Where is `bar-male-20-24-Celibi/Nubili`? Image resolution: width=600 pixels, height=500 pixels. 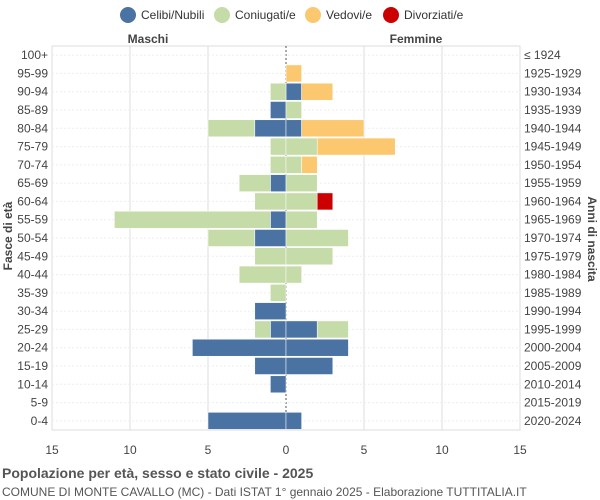 bar-male-20-24-Celibi/Nubili is located at coordinates (239, 347).